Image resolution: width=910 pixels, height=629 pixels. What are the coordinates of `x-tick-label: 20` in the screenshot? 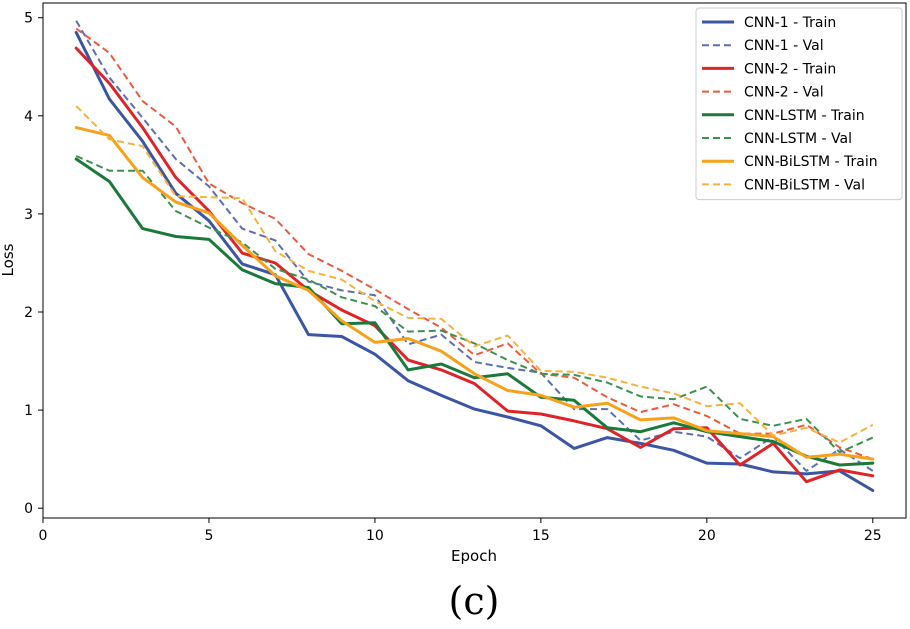 It's located at (707, 536).